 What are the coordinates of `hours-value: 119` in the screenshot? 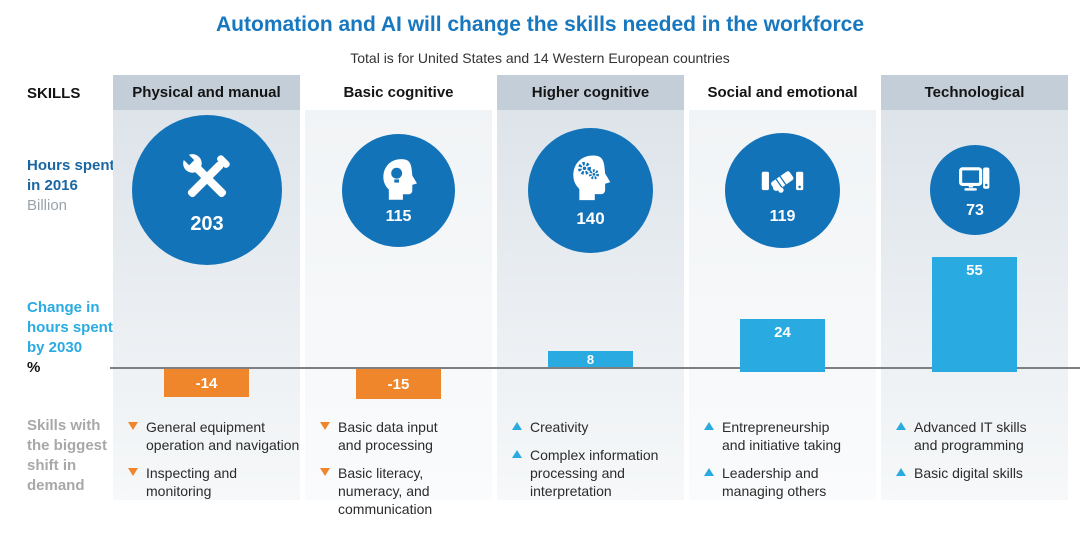 It's located at (782, 216).